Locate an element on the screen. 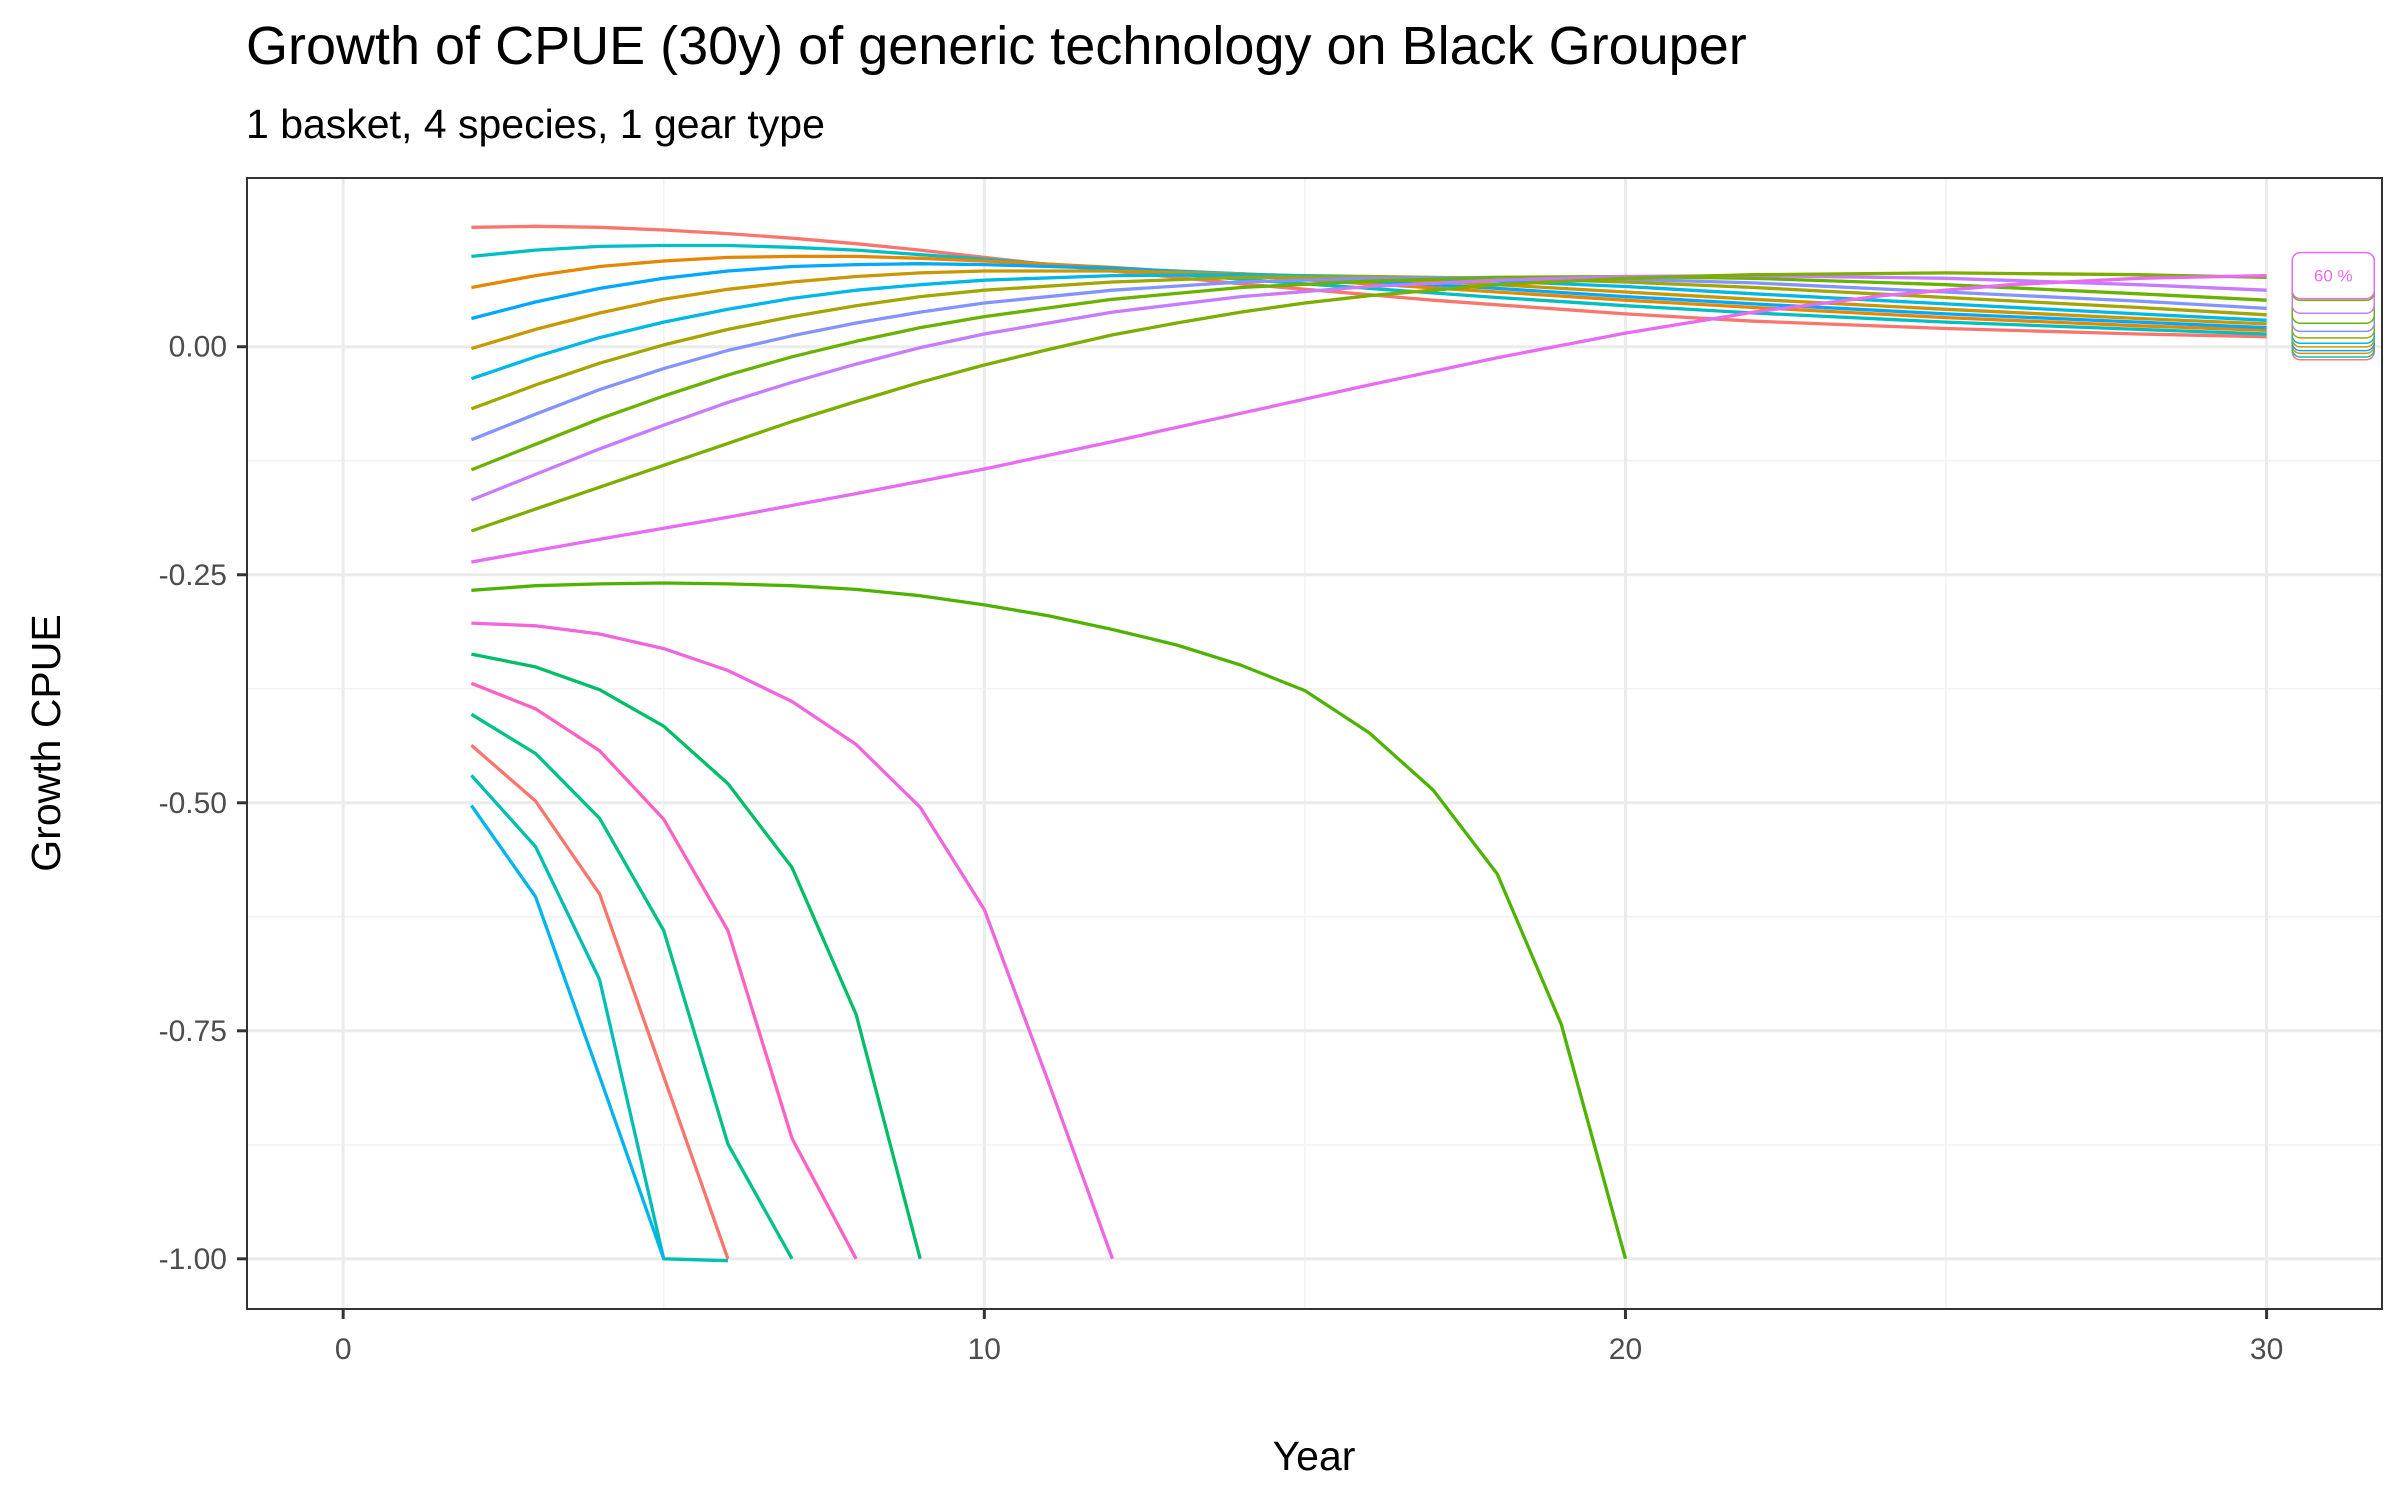 The width and height of the screenshot is (2400, 1500). y-axis-title: Growth CPUE is located at coordinates (46, 742).